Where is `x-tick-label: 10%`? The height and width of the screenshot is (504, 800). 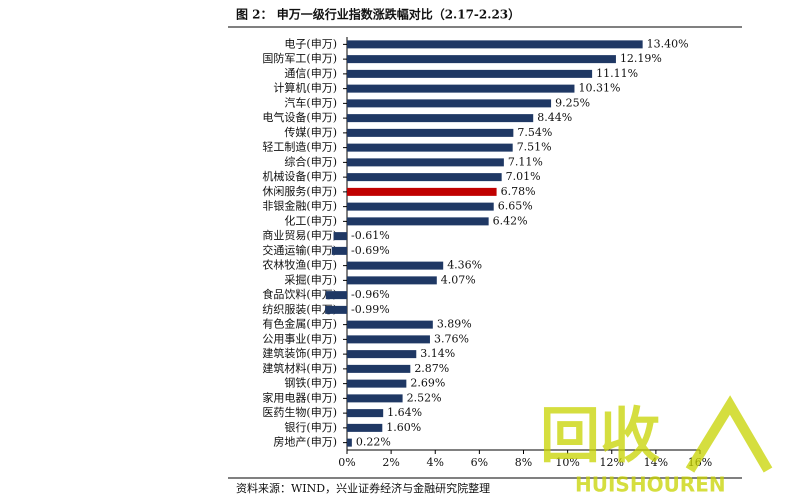 x-tick-label: 10% is located at coordinates (567, 462).